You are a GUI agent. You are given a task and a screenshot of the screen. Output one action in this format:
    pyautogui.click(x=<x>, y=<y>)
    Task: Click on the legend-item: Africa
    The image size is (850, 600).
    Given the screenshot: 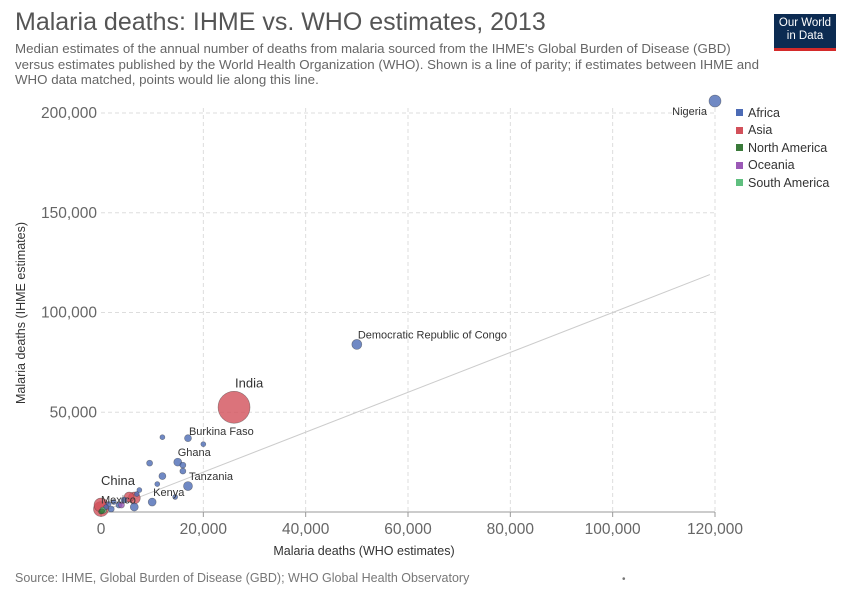 What is the action you would take?
    pyautogui.click(x=782, y=113)
    